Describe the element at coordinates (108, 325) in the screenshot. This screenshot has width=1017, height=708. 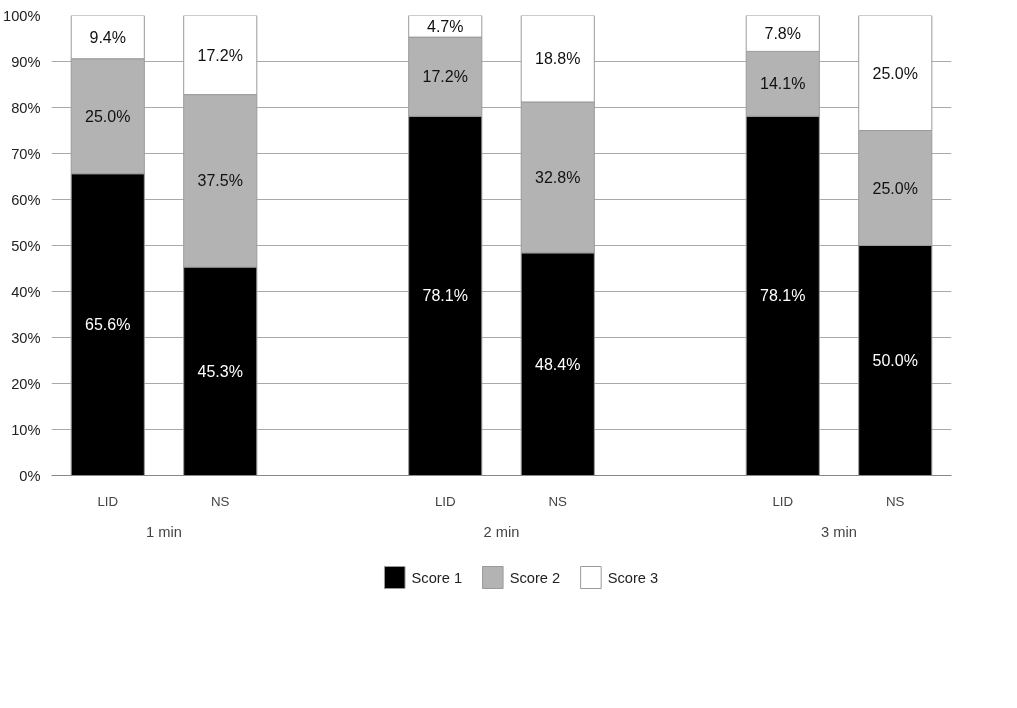
I see `data-label: 65.6%` at that location.